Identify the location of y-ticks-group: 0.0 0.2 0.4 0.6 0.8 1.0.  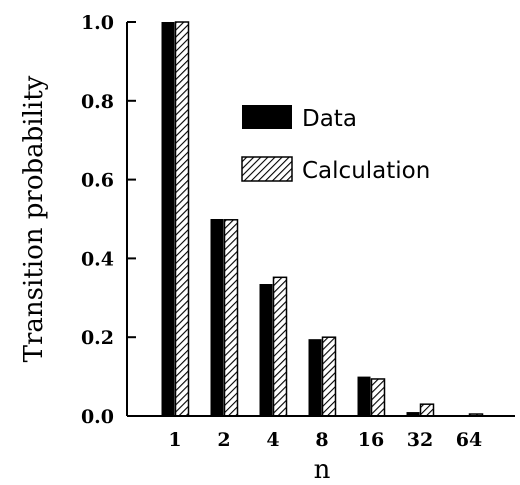
(108, 220).